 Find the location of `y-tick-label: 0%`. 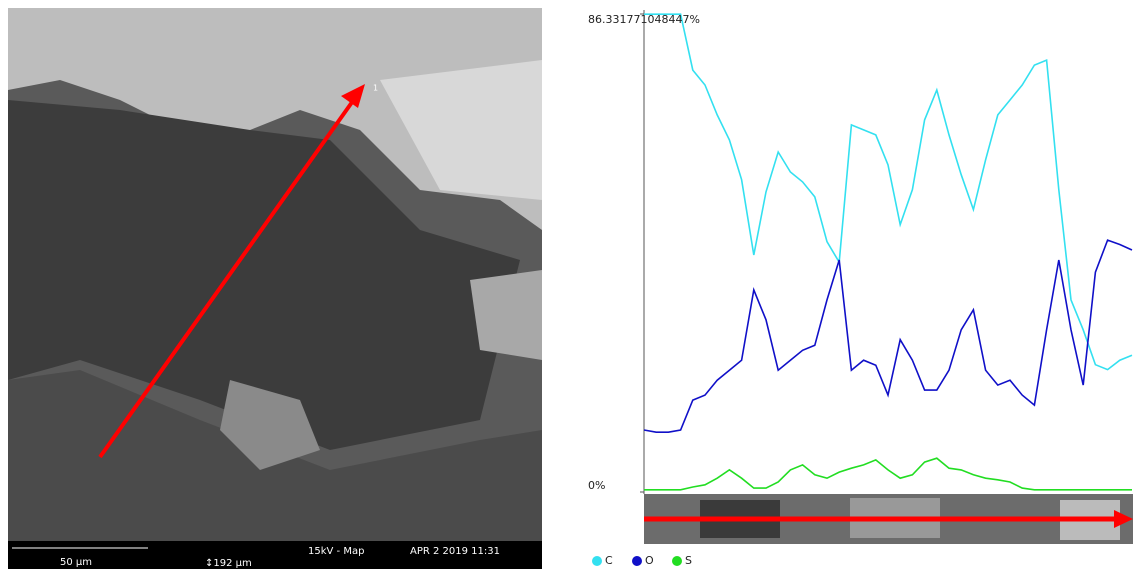

y-tick-label: 0% is located at coordinates (596, 485).